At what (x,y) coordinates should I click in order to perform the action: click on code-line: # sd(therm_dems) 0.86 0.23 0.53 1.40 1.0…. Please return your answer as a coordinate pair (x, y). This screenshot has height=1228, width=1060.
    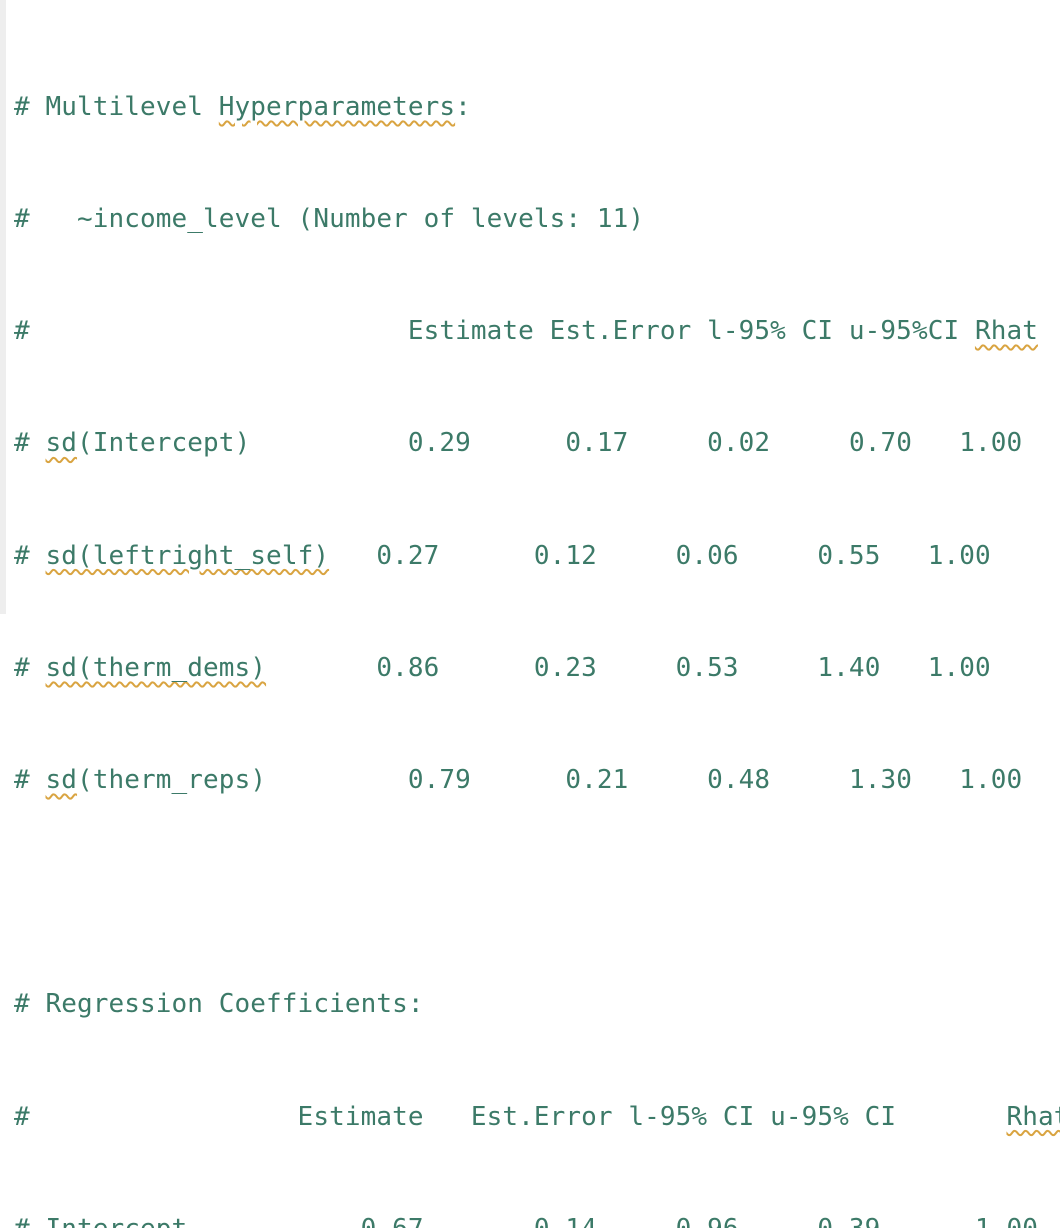
    Looking at the image, I should click on (502, 667).